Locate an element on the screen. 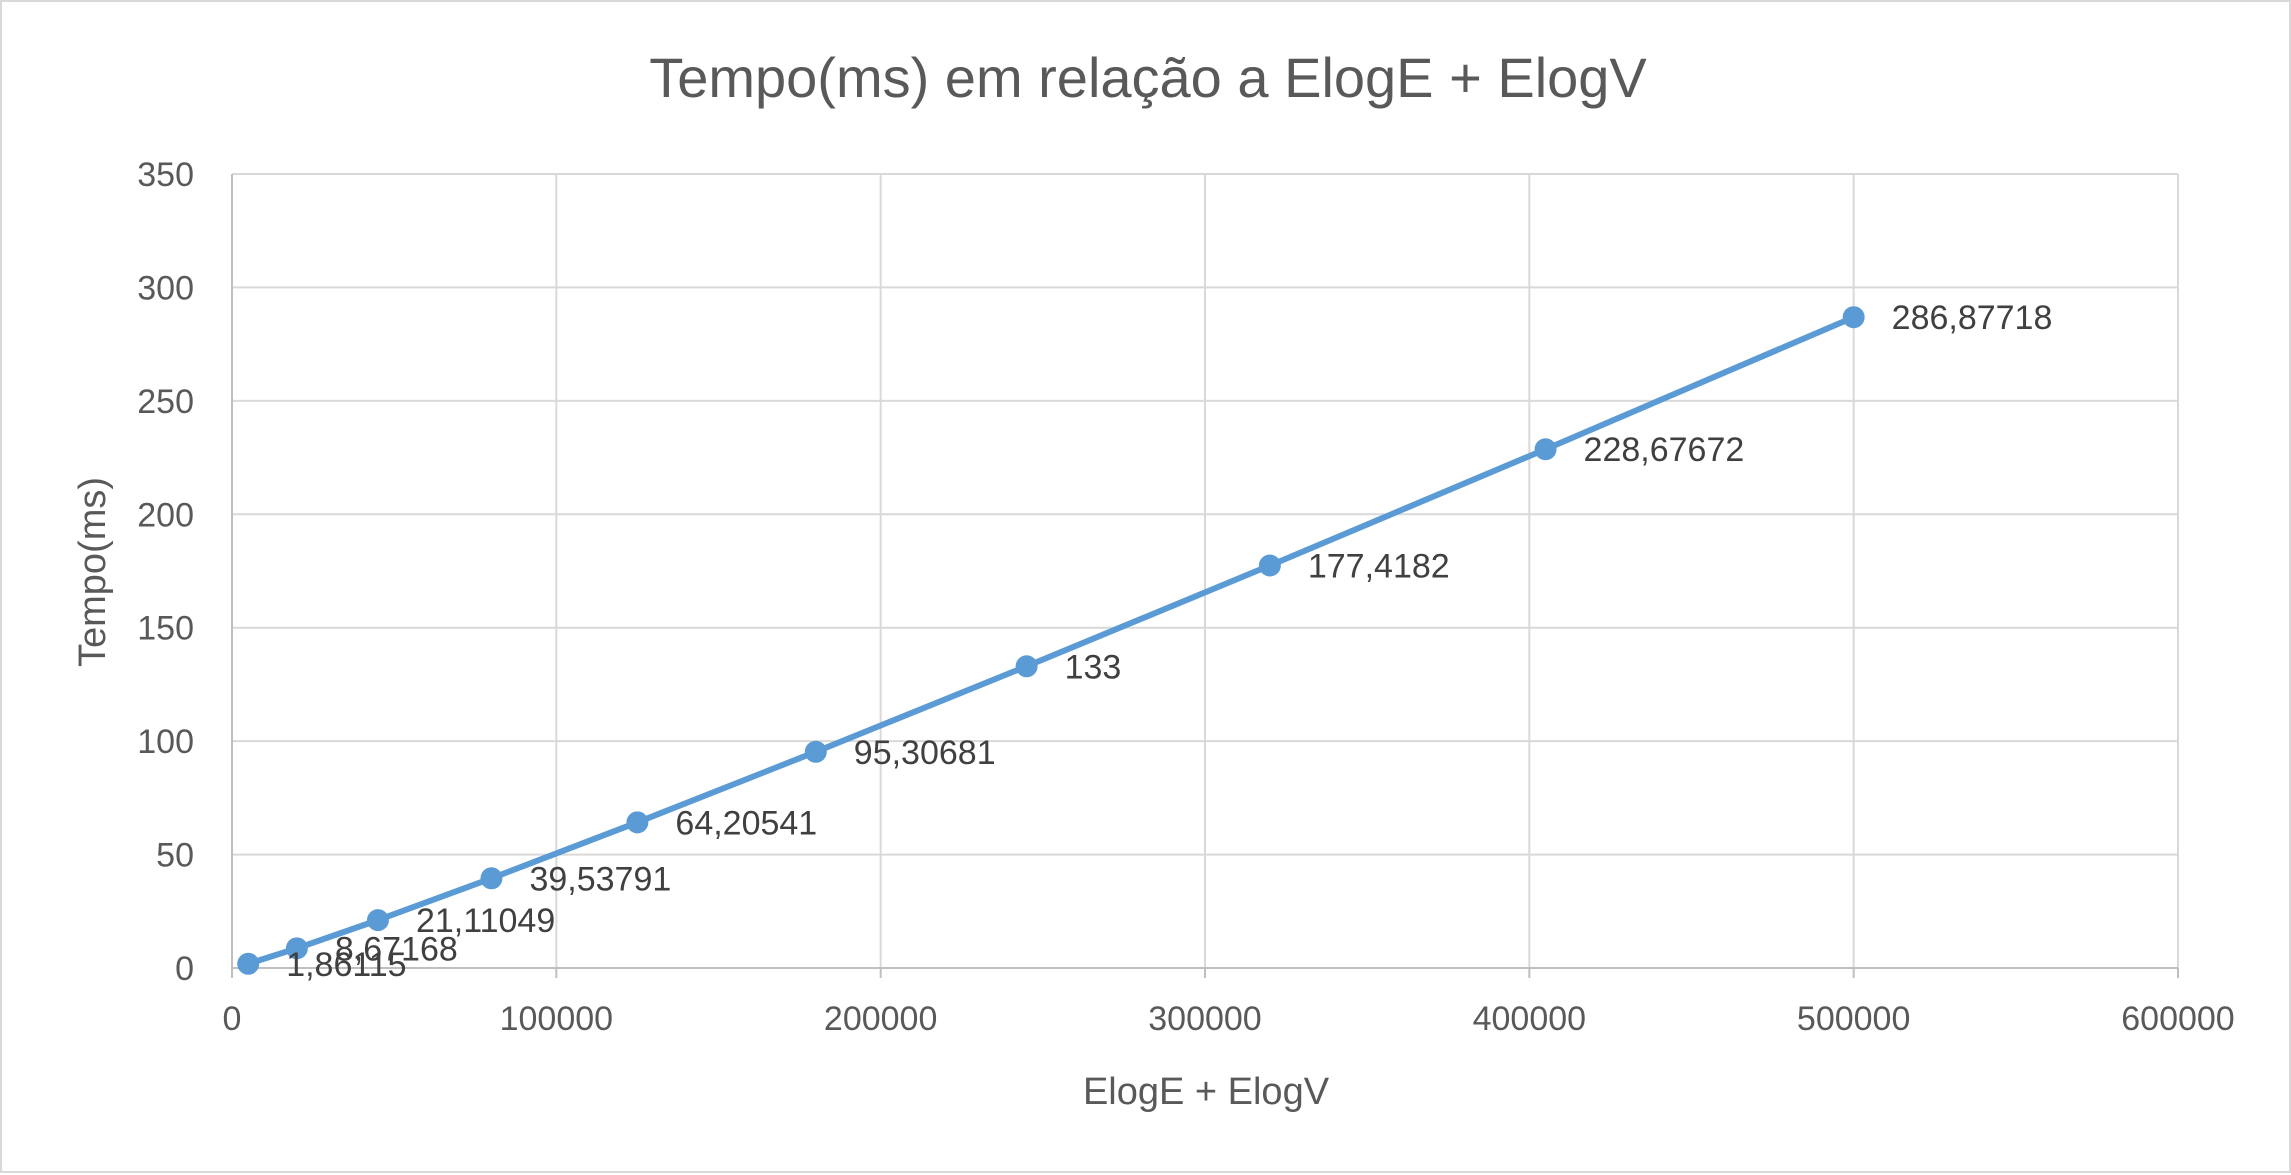  y-tick-label: 50 is located at coordinates (175, 856).